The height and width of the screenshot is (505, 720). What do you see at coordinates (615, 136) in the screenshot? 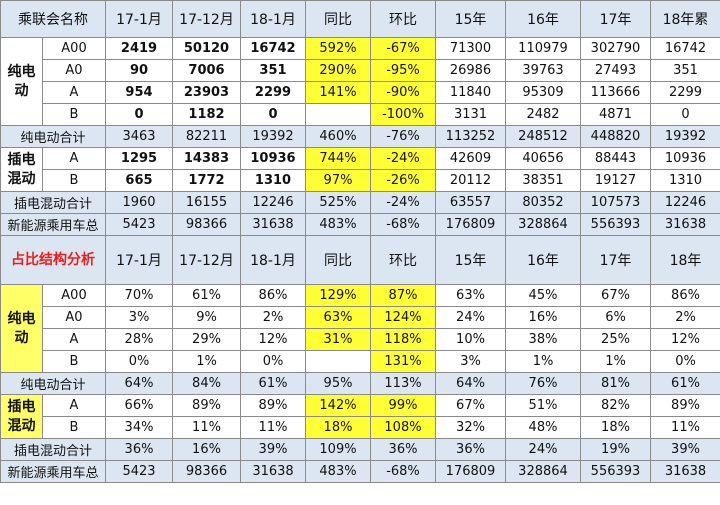
I see `cell: 448820` at bounding box center [615, 136].